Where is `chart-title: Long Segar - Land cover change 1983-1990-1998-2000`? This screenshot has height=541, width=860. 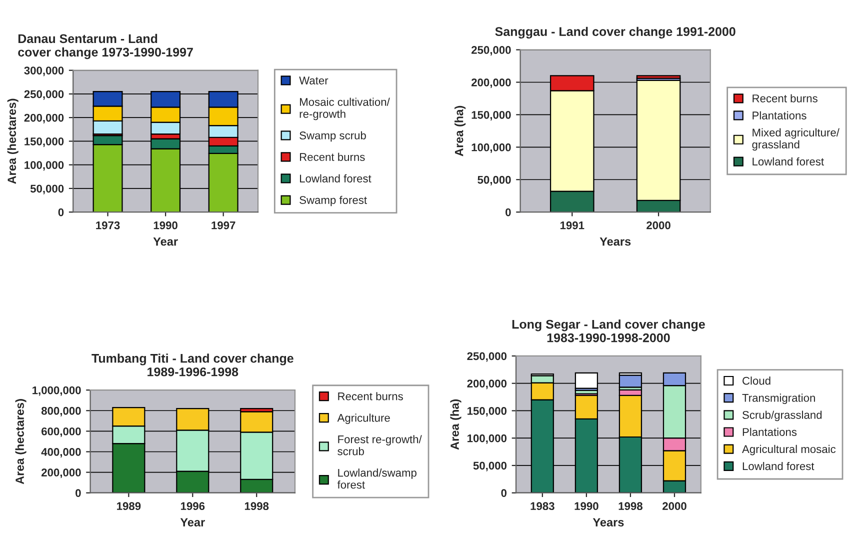
chart-title: Long Segar - Land cover change 1983-1990-1998-2000 is located at coordinates (608, 331).